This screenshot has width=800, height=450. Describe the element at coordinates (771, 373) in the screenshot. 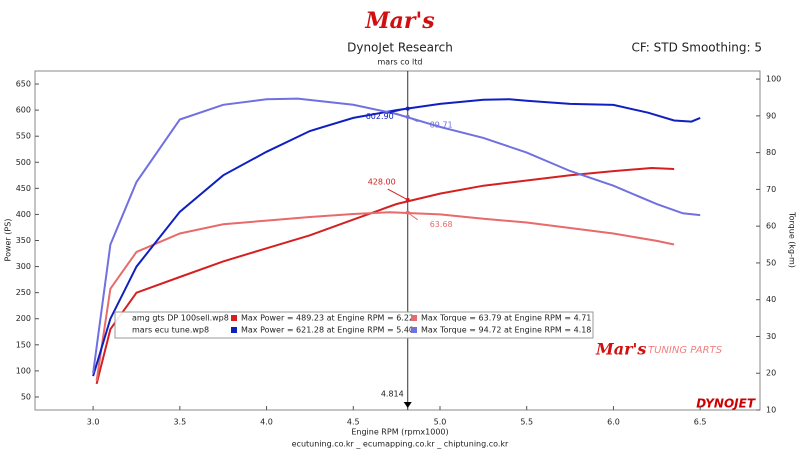

I see `y2-tick-label: 20` at that location.